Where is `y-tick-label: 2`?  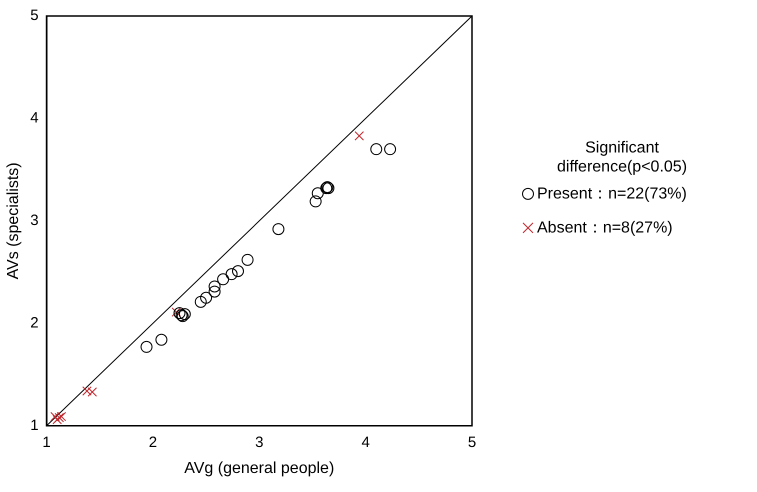
y-tick-label: 2 is located at coordinates (34, 323).